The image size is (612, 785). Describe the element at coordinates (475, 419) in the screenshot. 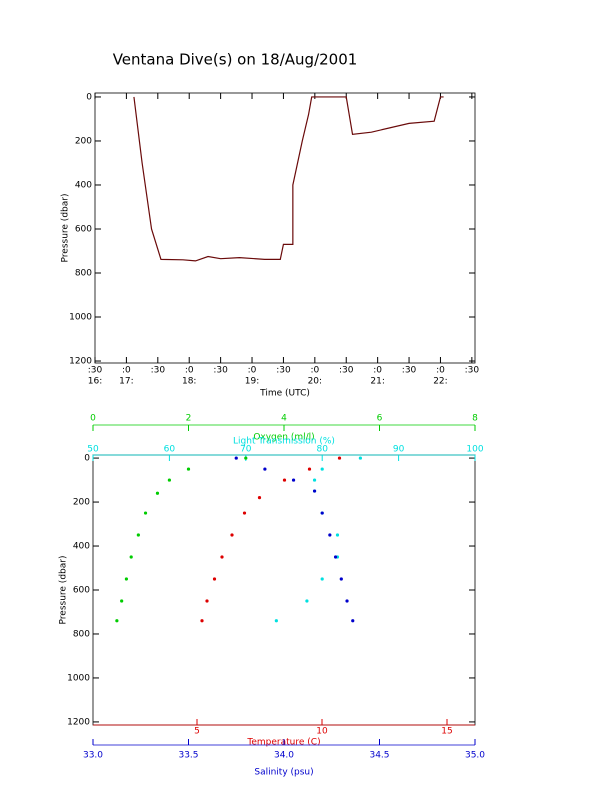

I see `x-tick-label: 8` at that location.